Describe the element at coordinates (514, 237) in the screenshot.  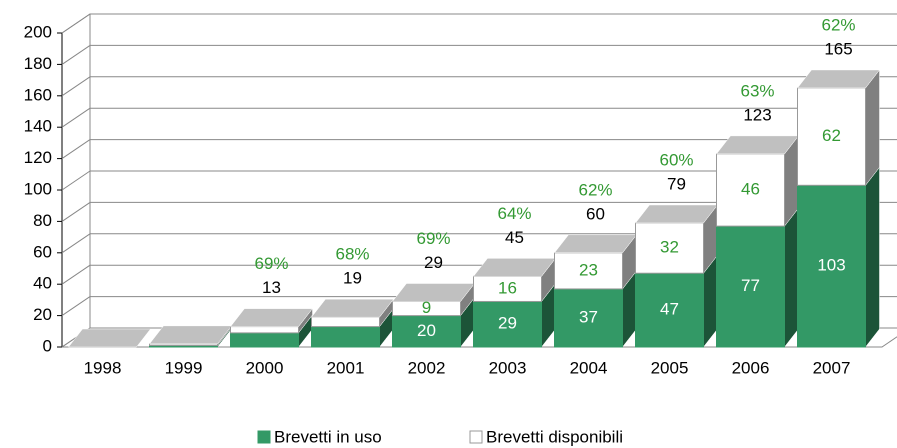
I see `total-label: 45` at that location.